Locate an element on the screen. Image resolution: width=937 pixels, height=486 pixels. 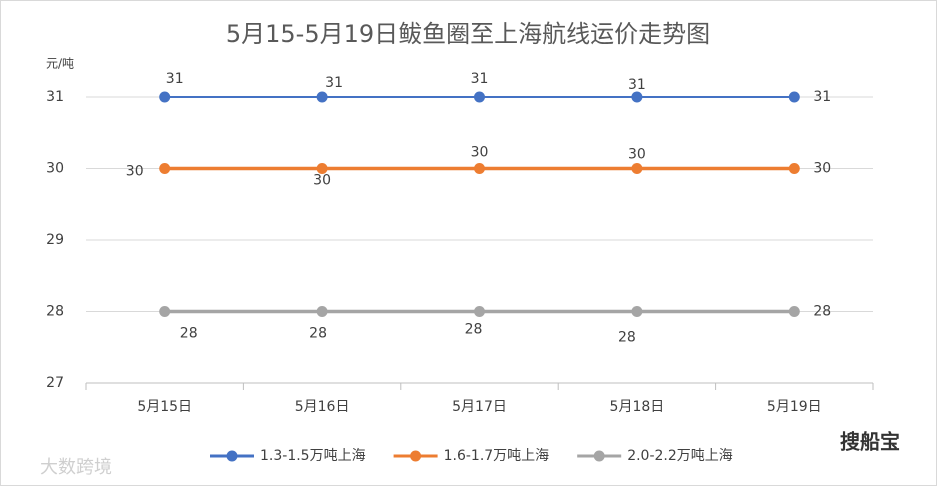
chart-title: 5月15-5月19日鲅鱼圈至上海航线运价走势图 is located at coordinates (468, 34).